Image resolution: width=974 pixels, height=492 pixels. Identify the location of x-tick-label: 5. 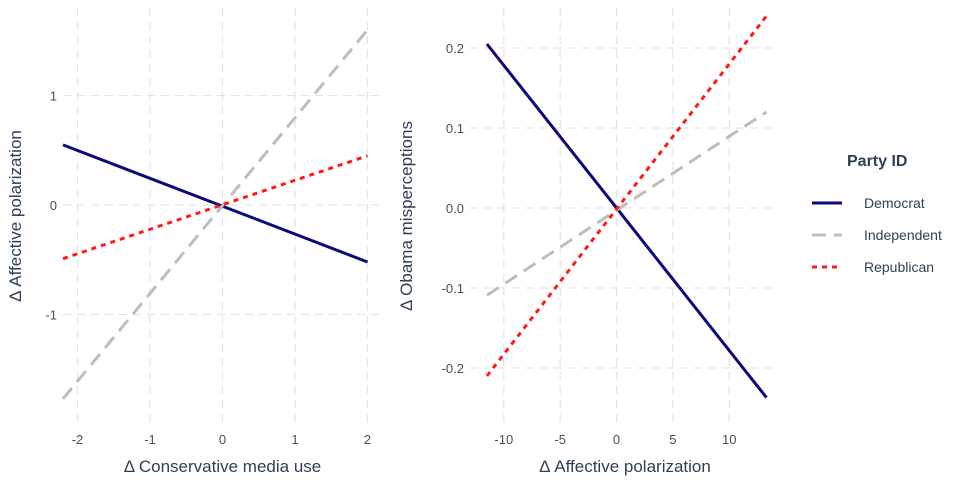
(672, 439).